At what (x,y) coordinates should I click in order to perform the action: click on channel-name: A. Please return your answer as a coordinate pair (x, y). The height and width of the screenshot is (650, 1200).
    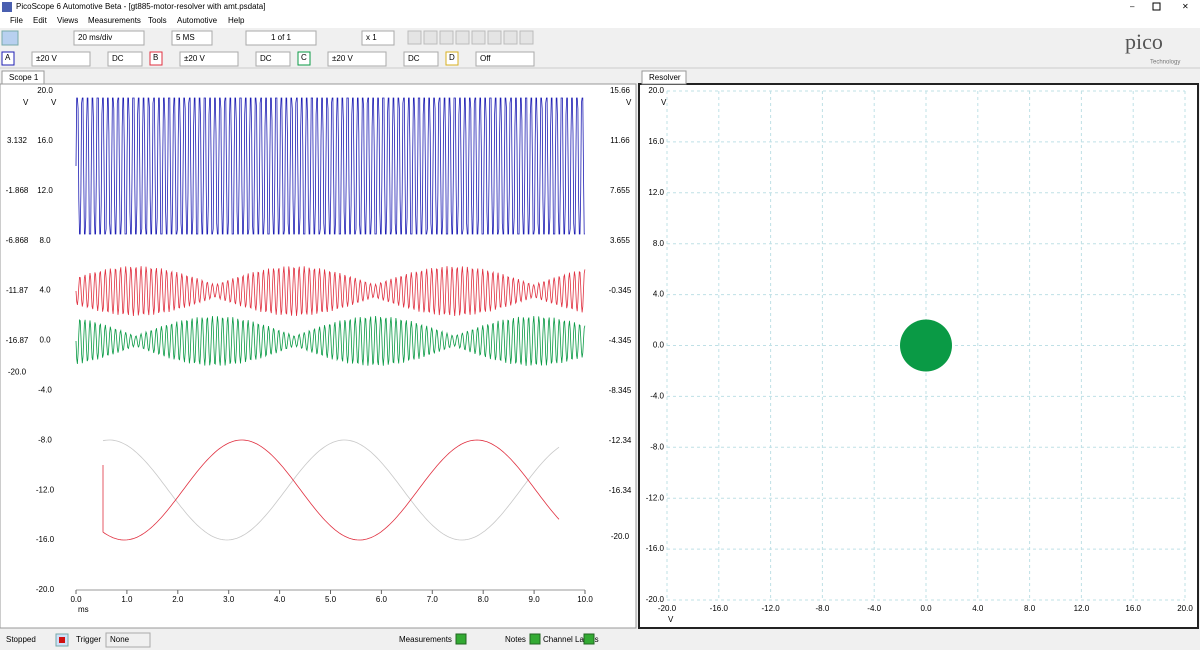
    Looking at the image, I should click on (8, 57).